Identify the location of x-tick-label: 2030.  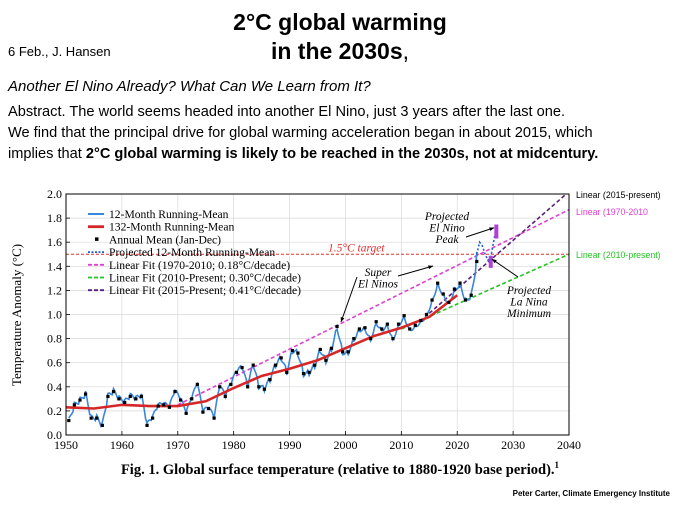
(513, 445).